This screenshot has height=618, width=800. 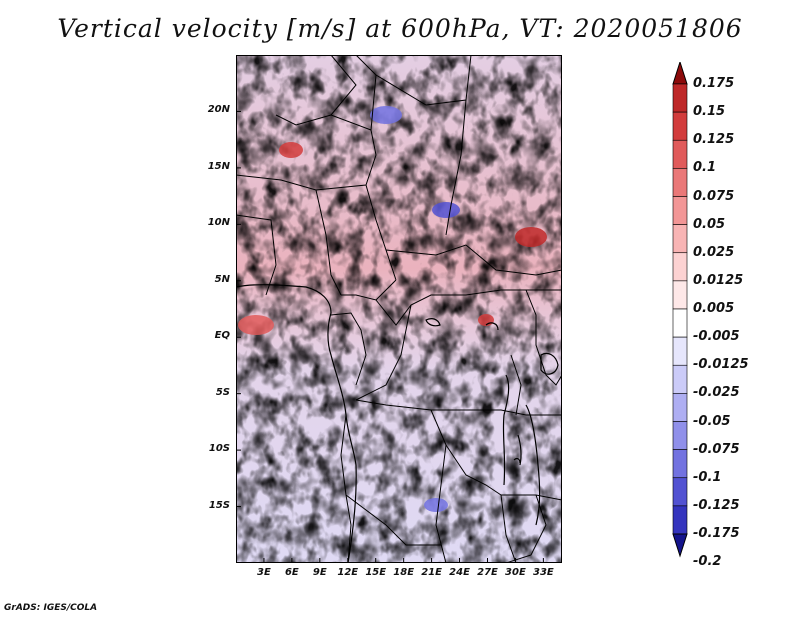 I want to click on colorbar-top-arrow, so click(x=680, y=73).